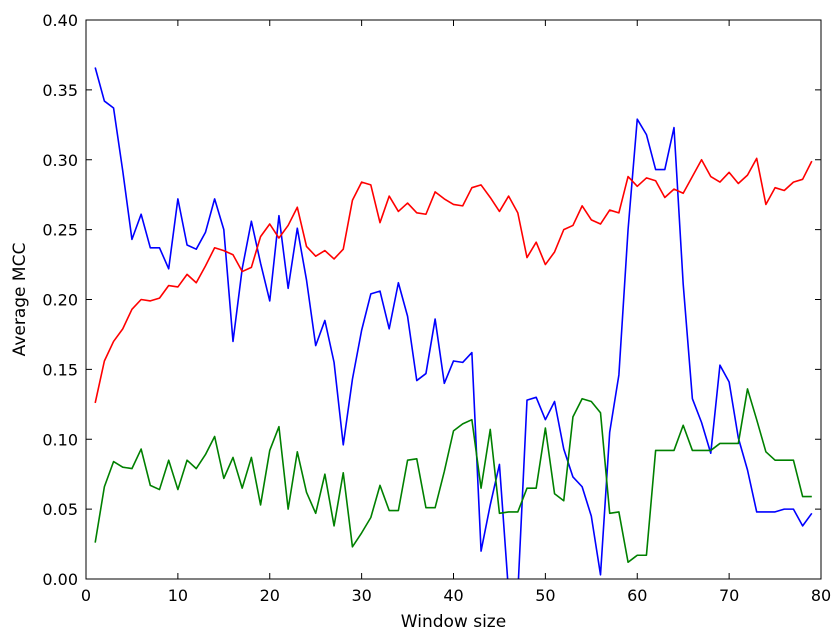  I want to click on y-axis-label: Average MCC, so click(20, 300).